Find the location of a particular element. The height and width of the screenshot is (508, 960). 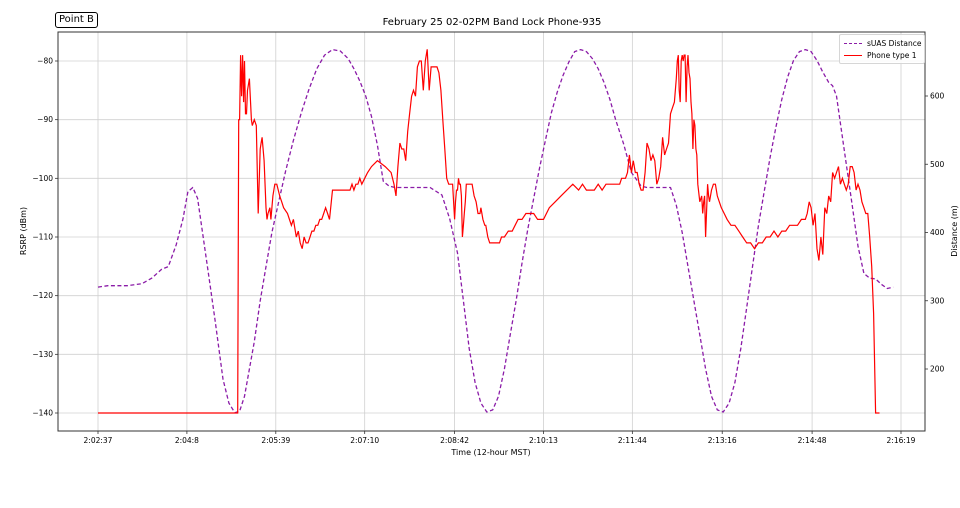

x-axis-label: Time (12-hour MST) is located at coordinates (490, 452).